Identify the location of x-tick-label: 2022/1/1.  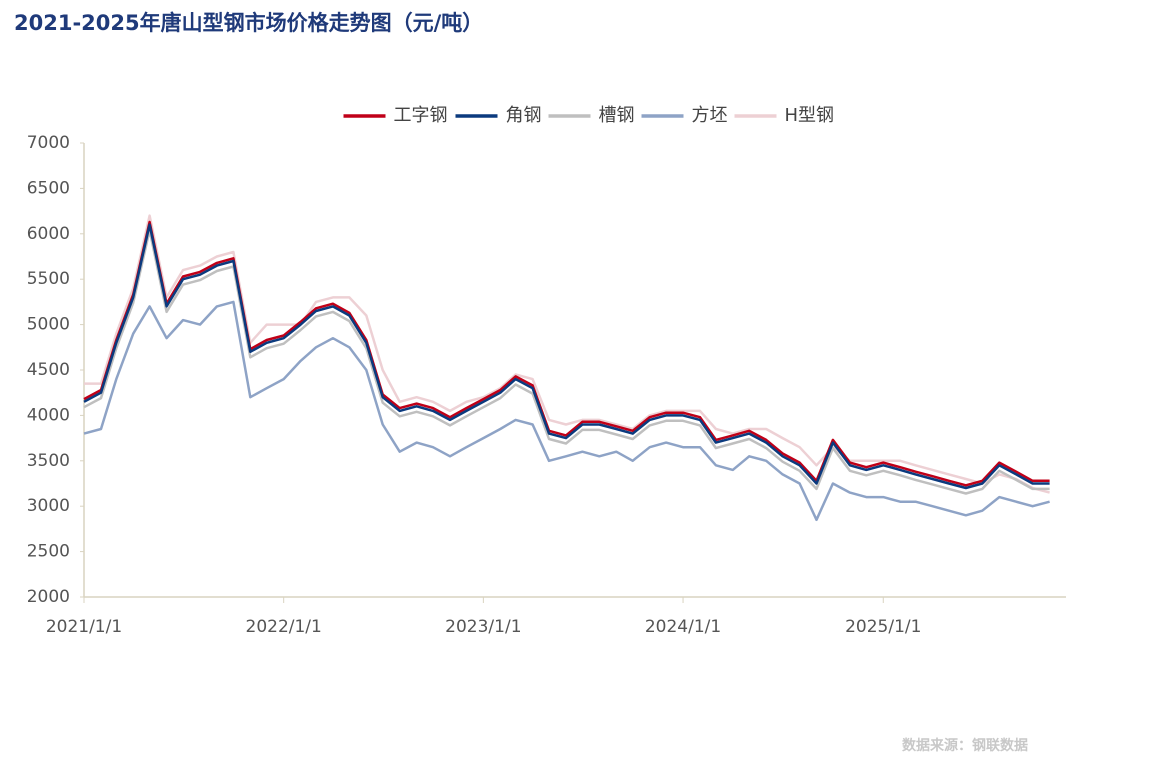
(284, 627).